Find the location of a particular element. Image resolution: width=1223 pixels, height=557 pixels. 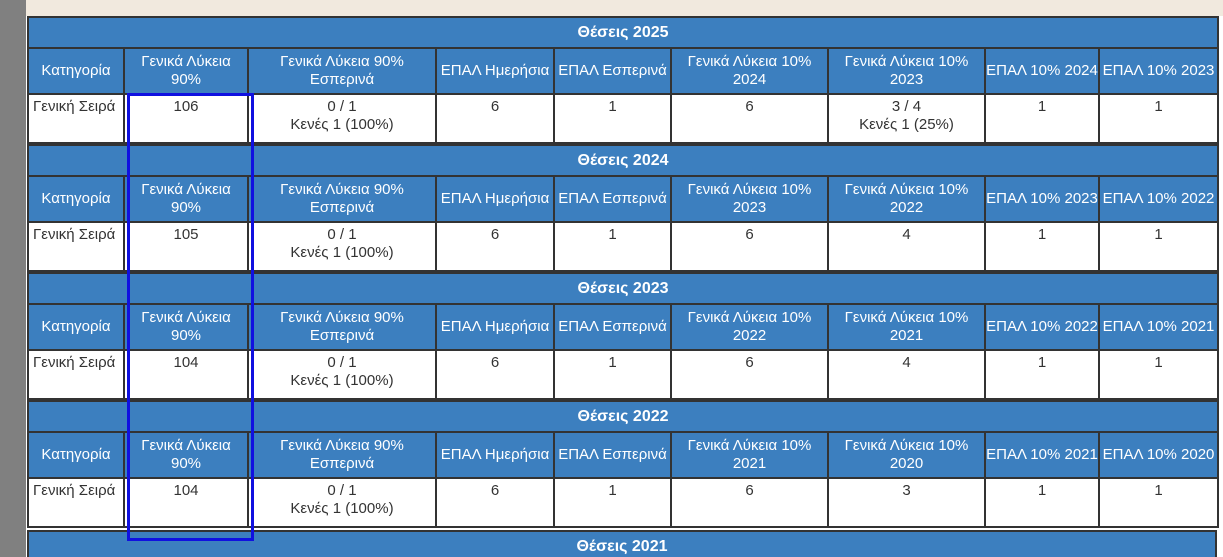

column-header: Γενικά Λύκεια 10% 2024 is located at coordinates (749, 71).